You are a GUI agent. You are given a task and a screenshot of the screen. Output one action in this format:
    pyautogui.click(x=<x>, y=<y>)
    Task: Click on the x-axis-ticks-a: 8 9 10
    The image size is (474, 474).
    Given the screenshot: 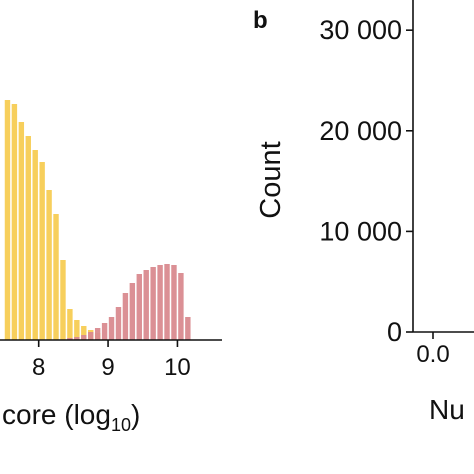 What is the action you would take?
    pyautogui.click(x=111, y=360)
    